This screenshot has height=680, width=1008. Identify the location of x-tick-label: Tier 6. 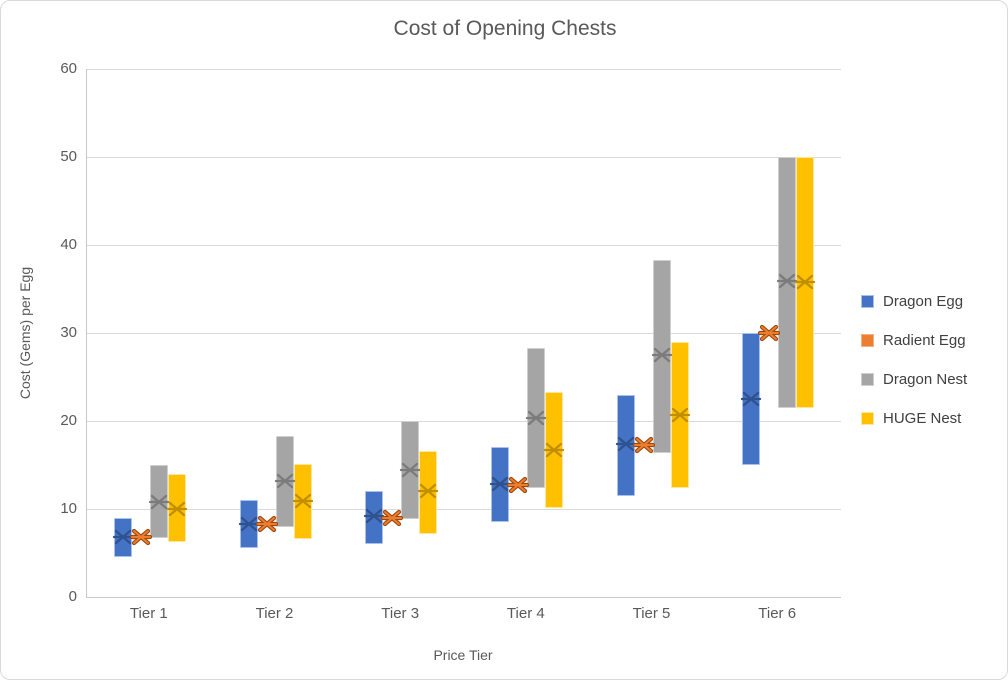
(777, 613).